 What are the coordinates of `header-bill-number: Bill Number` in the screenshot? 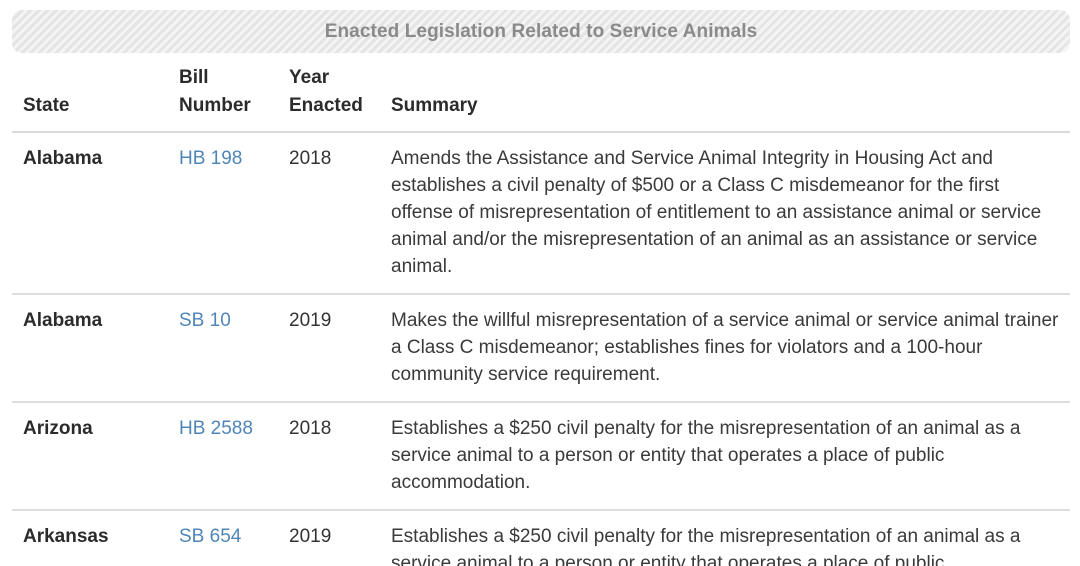 It's located at (223, 96).